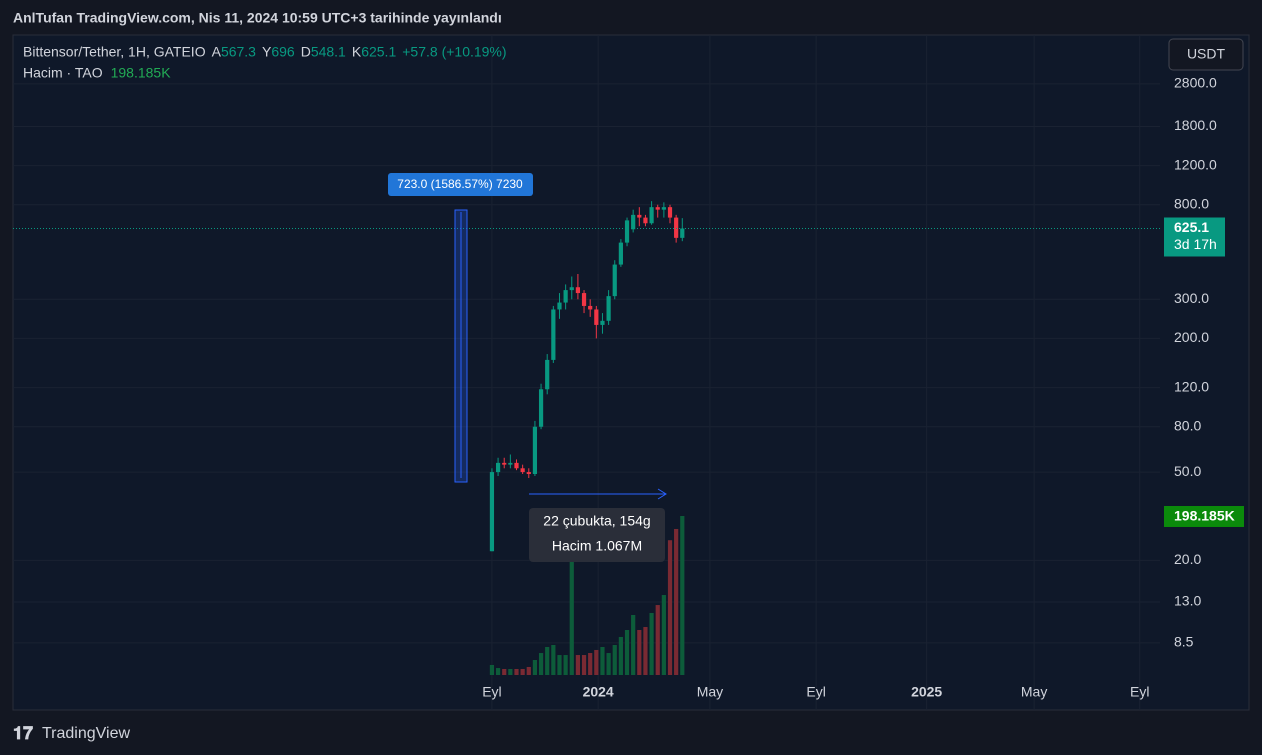 The image size is (1262, 755). I want to click on range-label: 723.0 (1586.57%) 7230, so click(460, 184).